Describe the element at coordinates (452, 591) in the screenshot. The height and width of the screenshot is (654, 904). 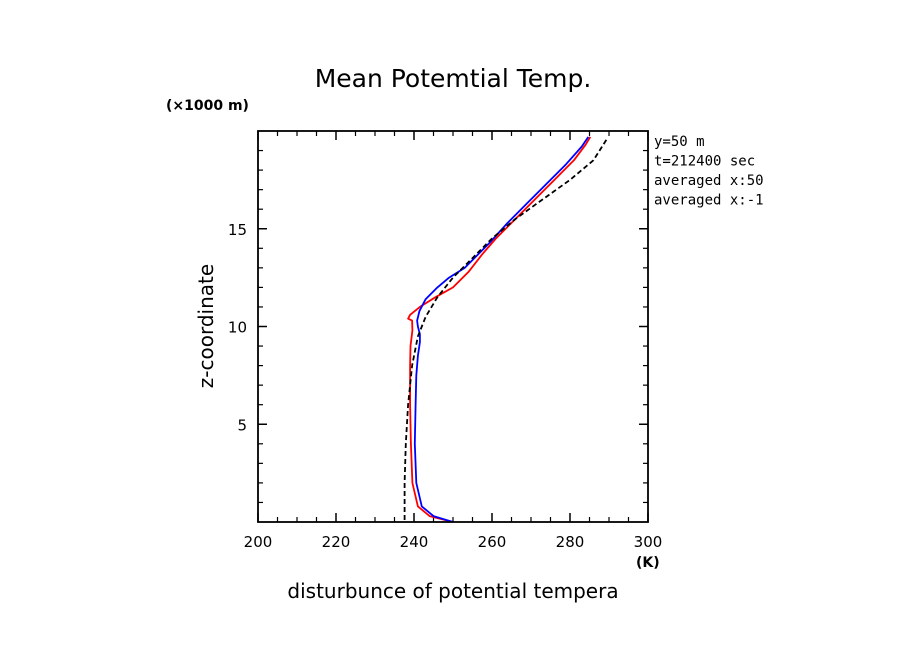
I see `x-axis-label: disturbunce of potential tempera` at that location.